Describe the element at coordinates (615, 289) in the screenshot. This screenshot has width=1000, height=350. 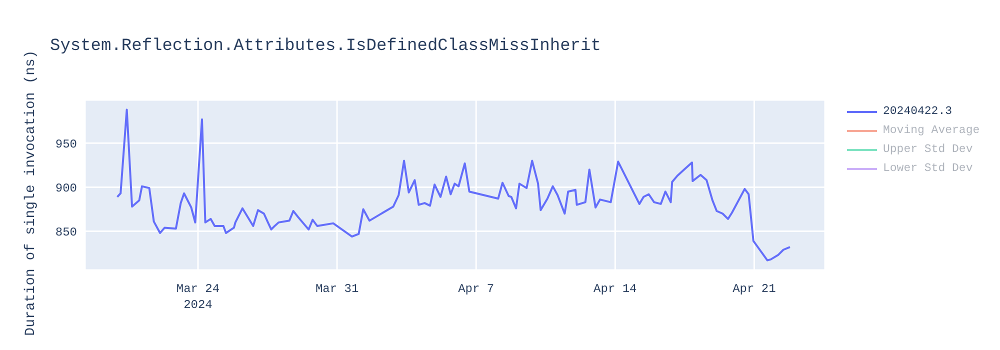
I see `x-tick-label: Apr 14` at that location.